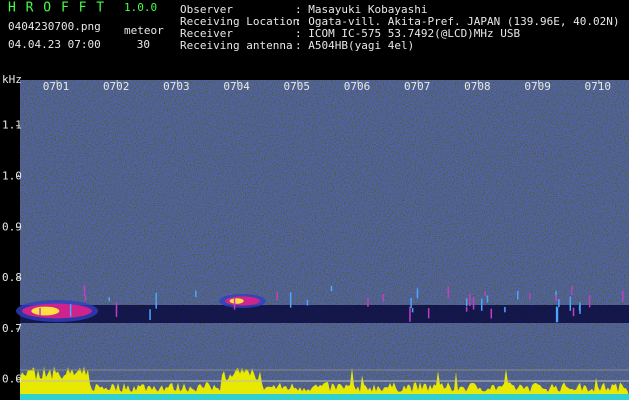 This screenshot has height=400, width=629. I want to click on time-label: 0705, so click(297, 86).